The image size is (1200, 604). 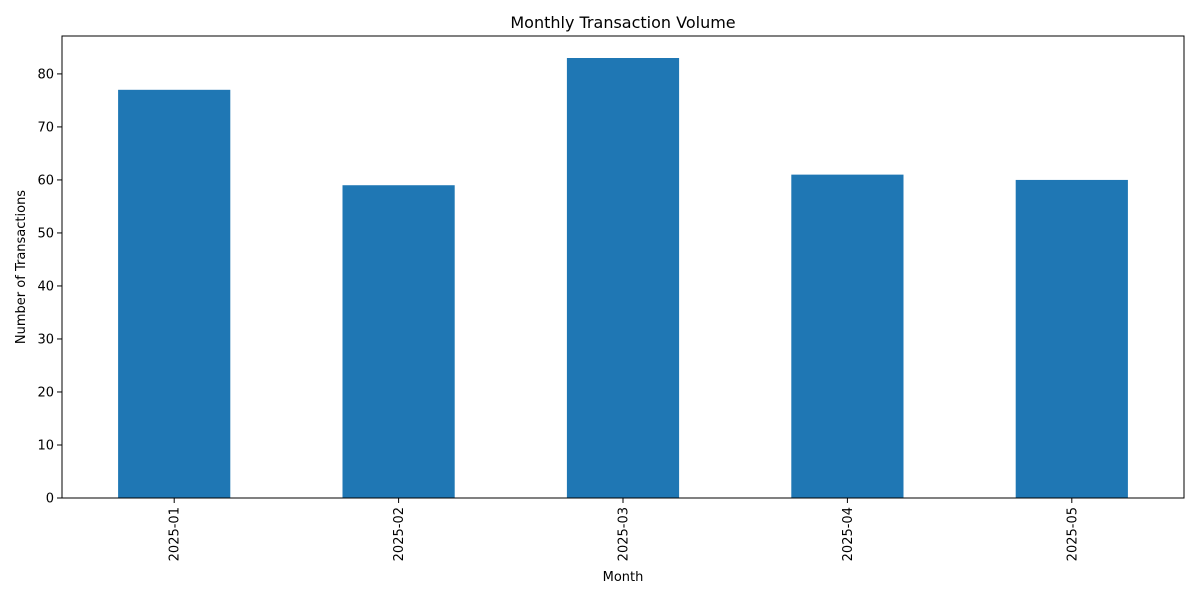 What do you see at coordinates (50, 499) in the screenshot?
I see `y-tick-label: 0` at bounding box center [50, 499].